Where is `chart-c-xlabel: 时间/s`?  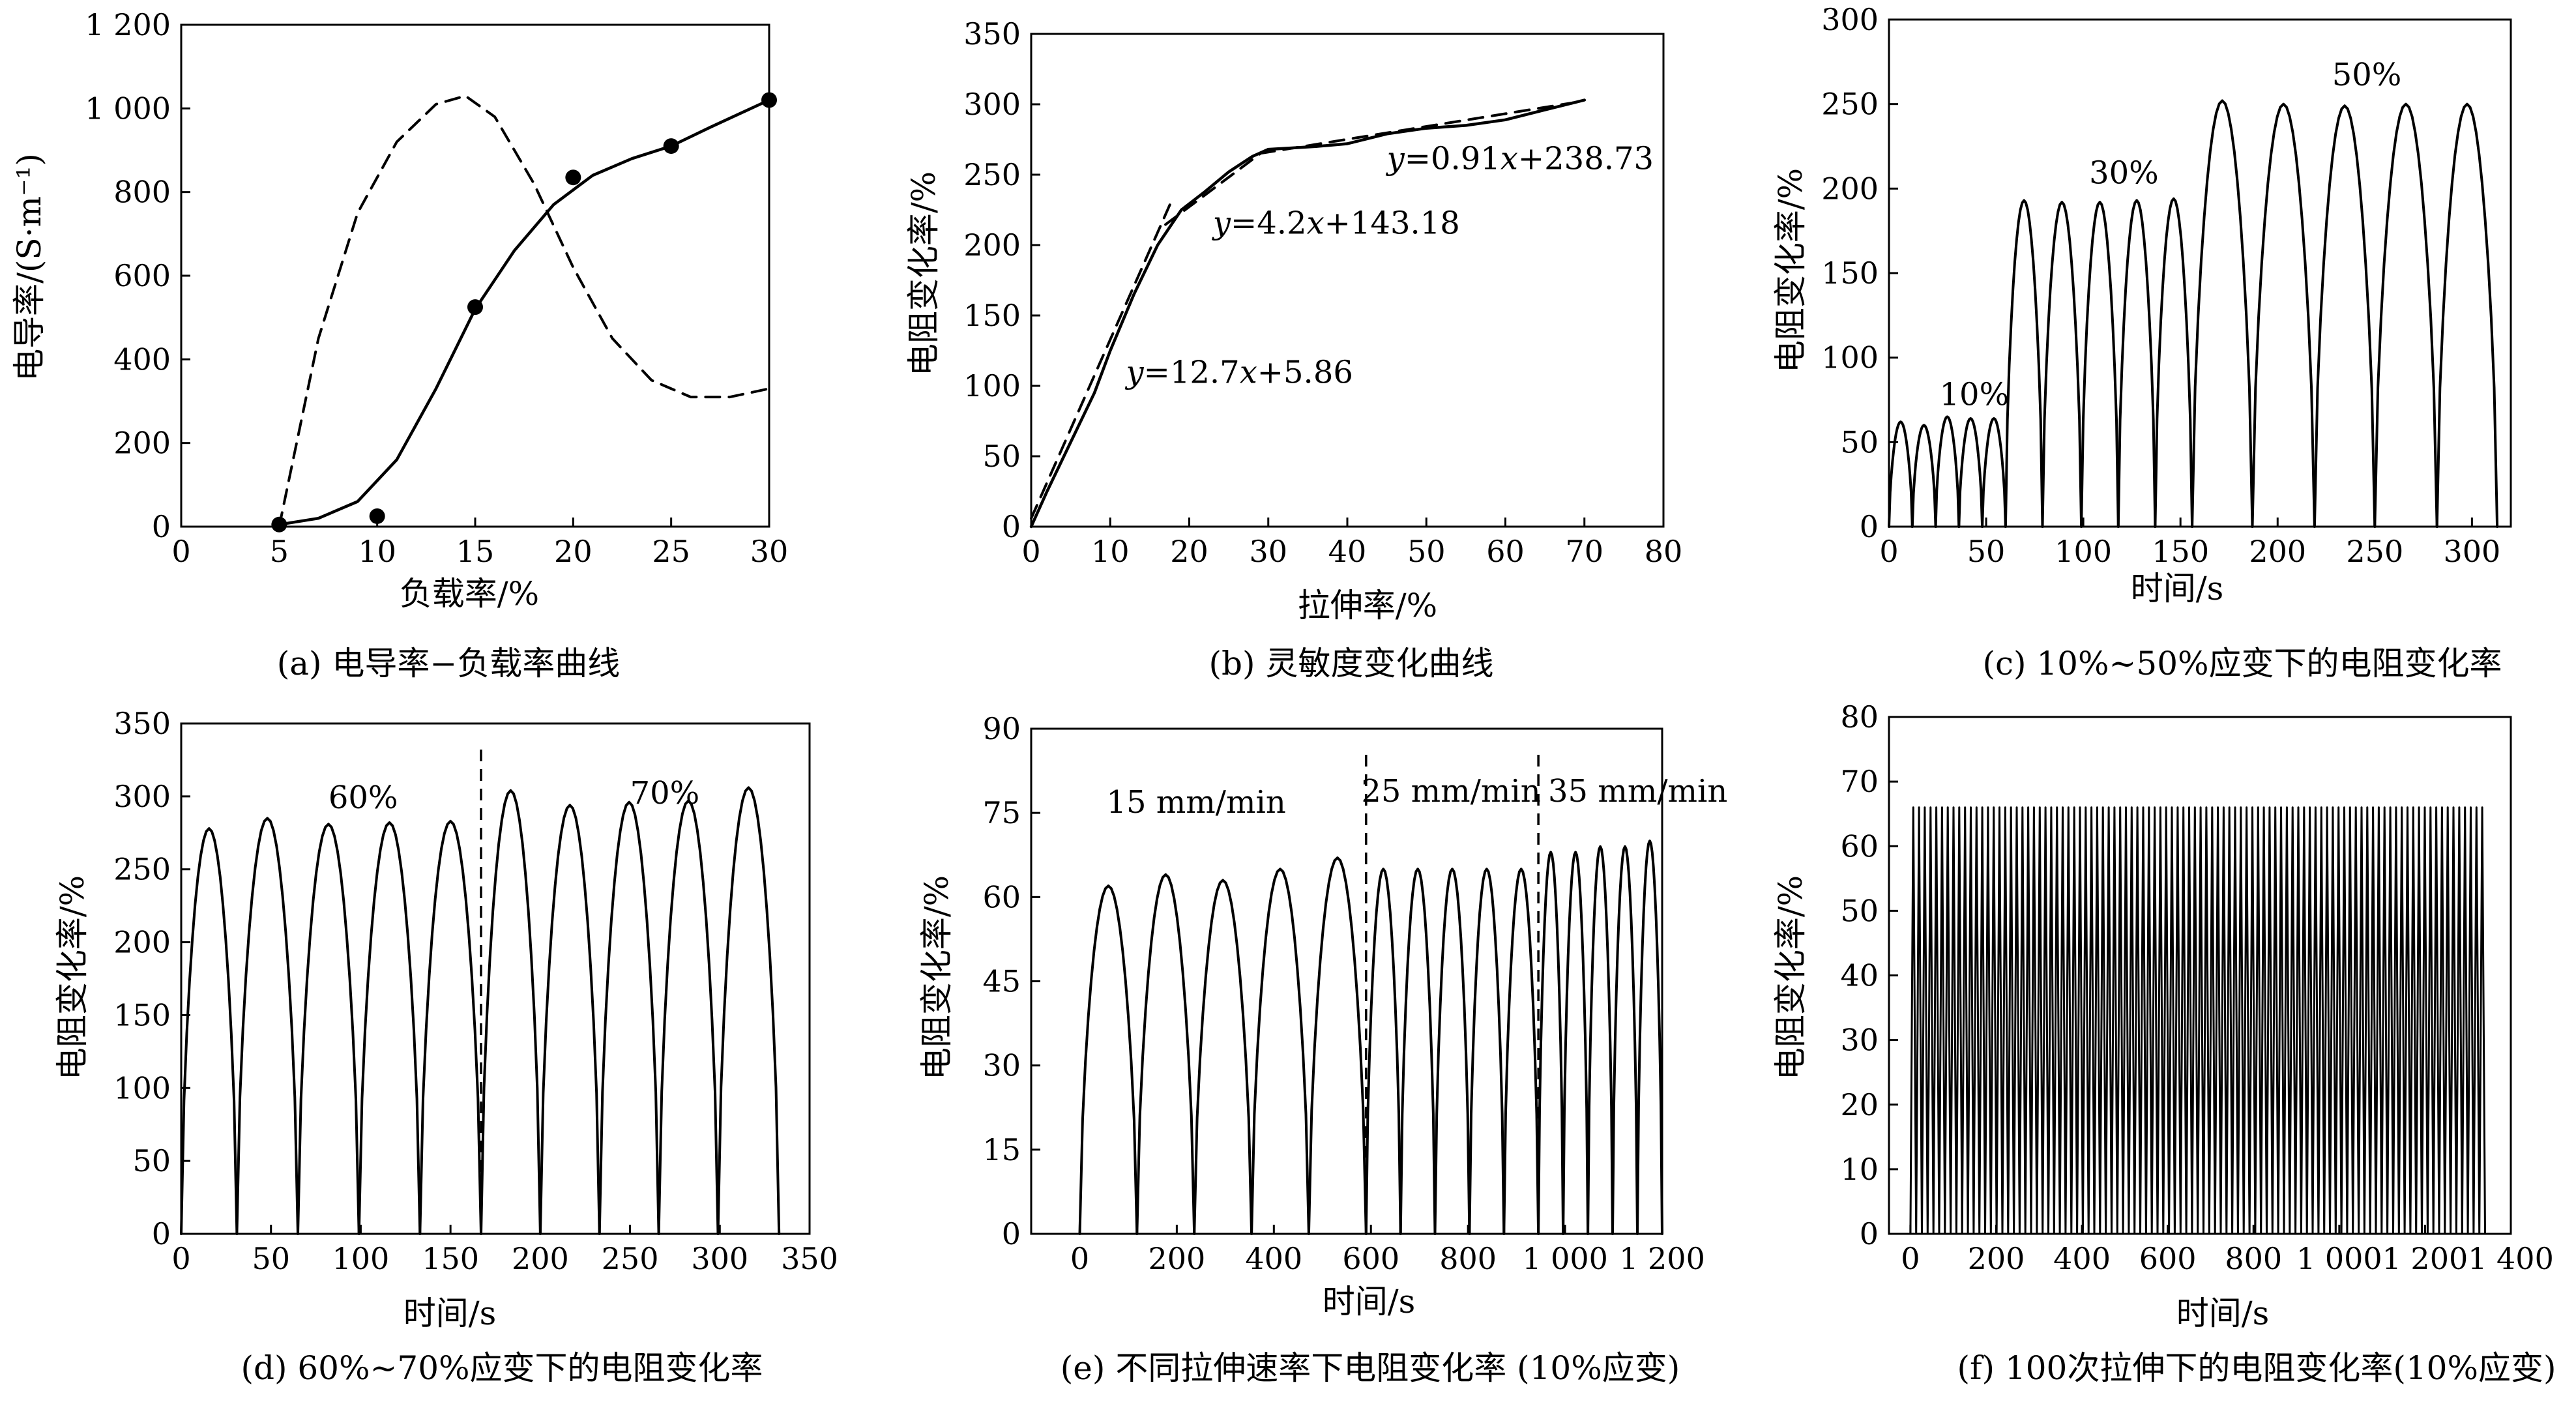 chart-c-xlabel: 时间/s is located at coordinates (2177, 588).